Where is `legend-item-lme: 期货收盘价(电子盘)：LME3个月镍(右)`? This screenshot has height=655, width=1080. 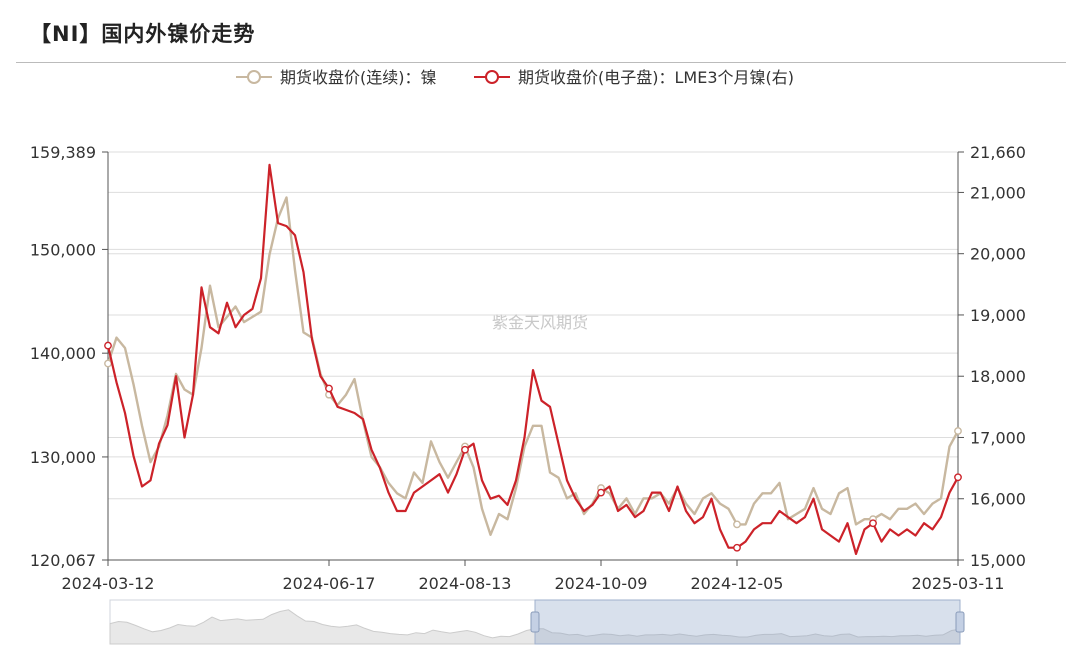 legend-item-lme: 期货收盘价(电子盘)：LME3个月镍(右) is located at coordinates (634, 77).